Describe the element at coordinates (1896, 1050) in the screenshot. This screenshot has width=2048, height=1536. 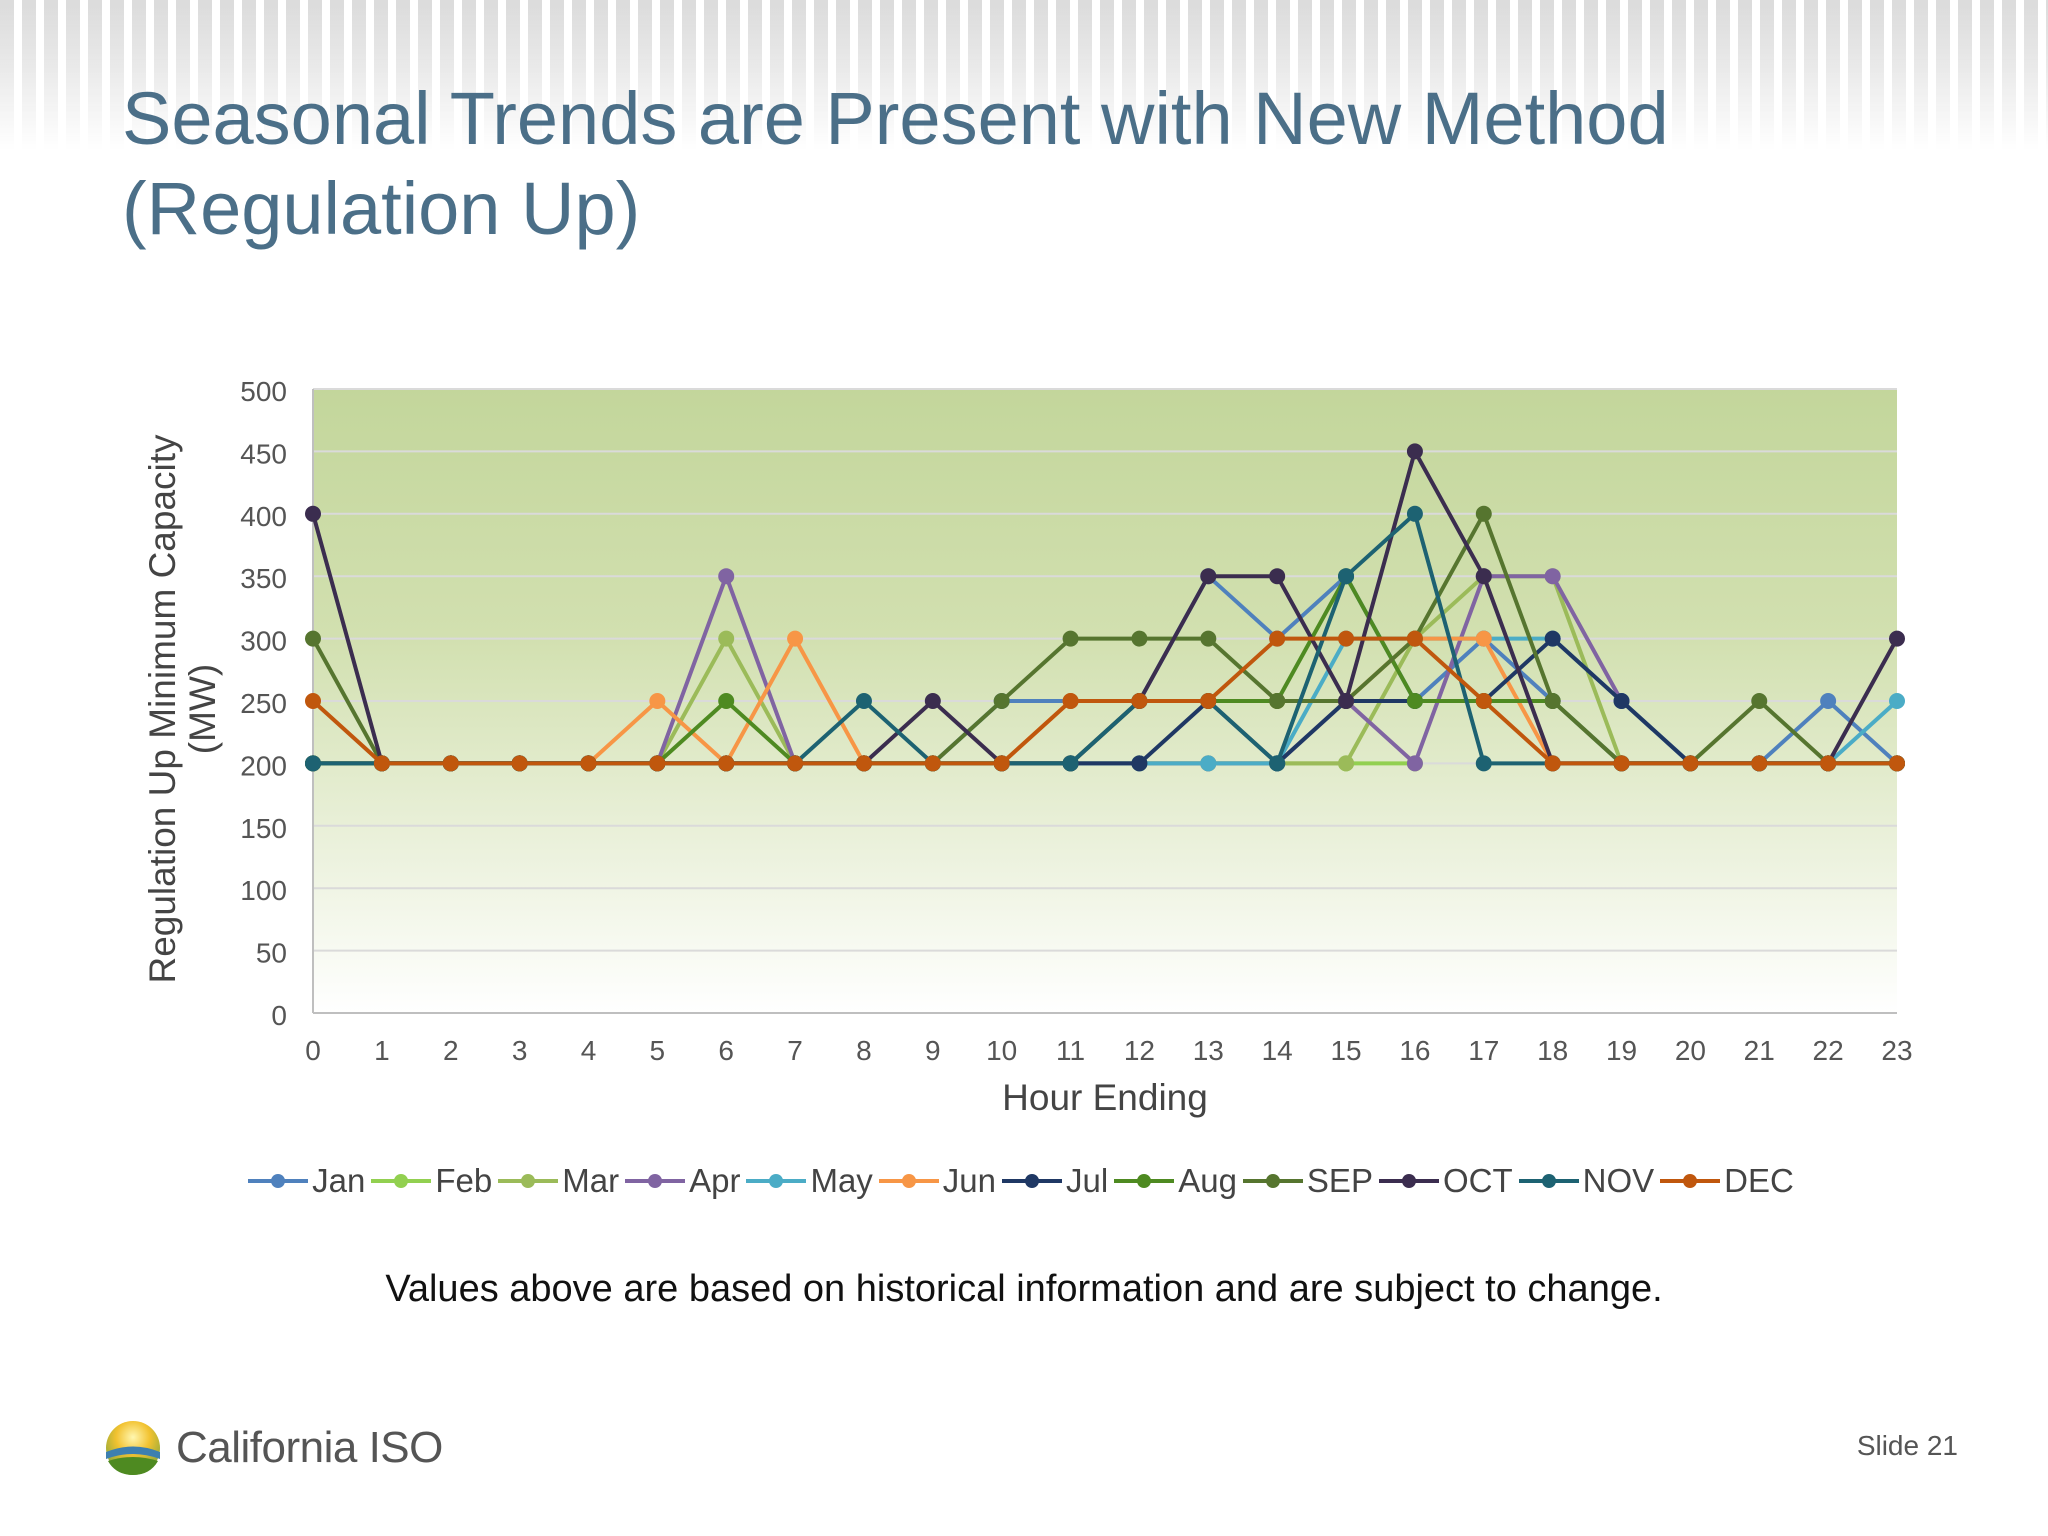
I see `x-tick-label: 23` at that location.